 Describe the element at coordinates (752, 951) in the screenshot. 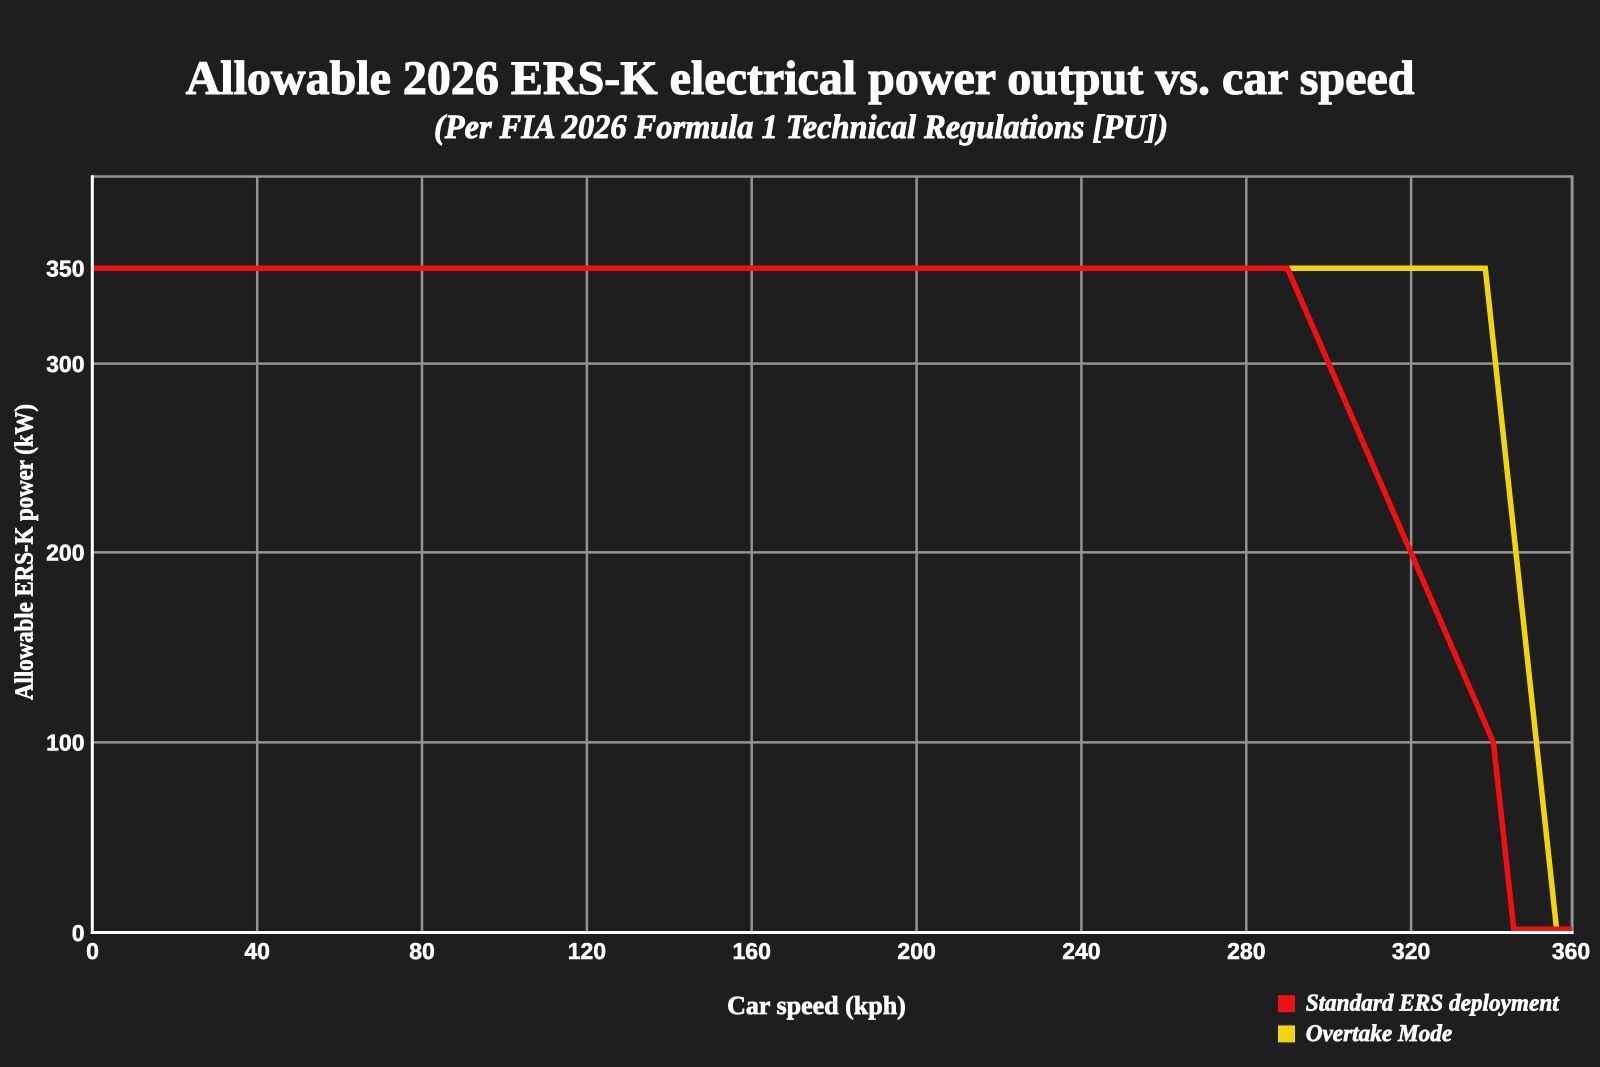

I see `svg-text: 160` at that location.